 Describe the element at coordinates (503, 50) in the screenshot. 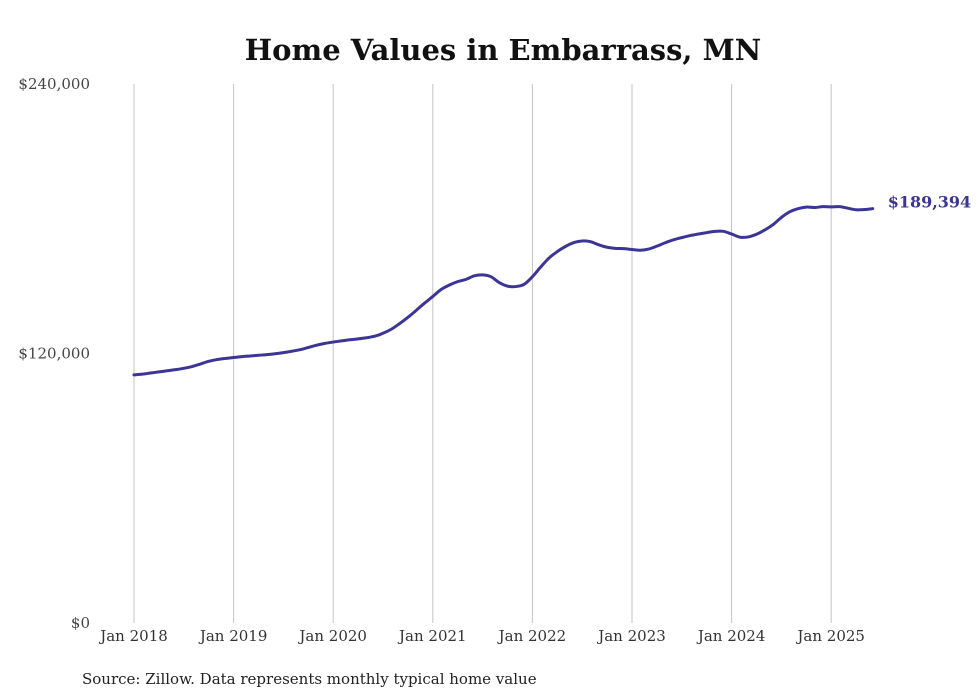

I see `chart-title: Home Values in Embarrass, MN` at that location.